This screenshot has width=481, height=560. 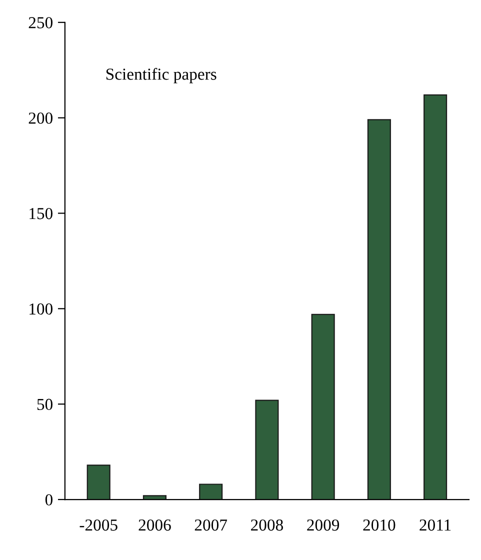 What do you see at coordinates (44, 404) in the screenshot?
I see `y-tick-label: 50` at bounding box center [44, 404].